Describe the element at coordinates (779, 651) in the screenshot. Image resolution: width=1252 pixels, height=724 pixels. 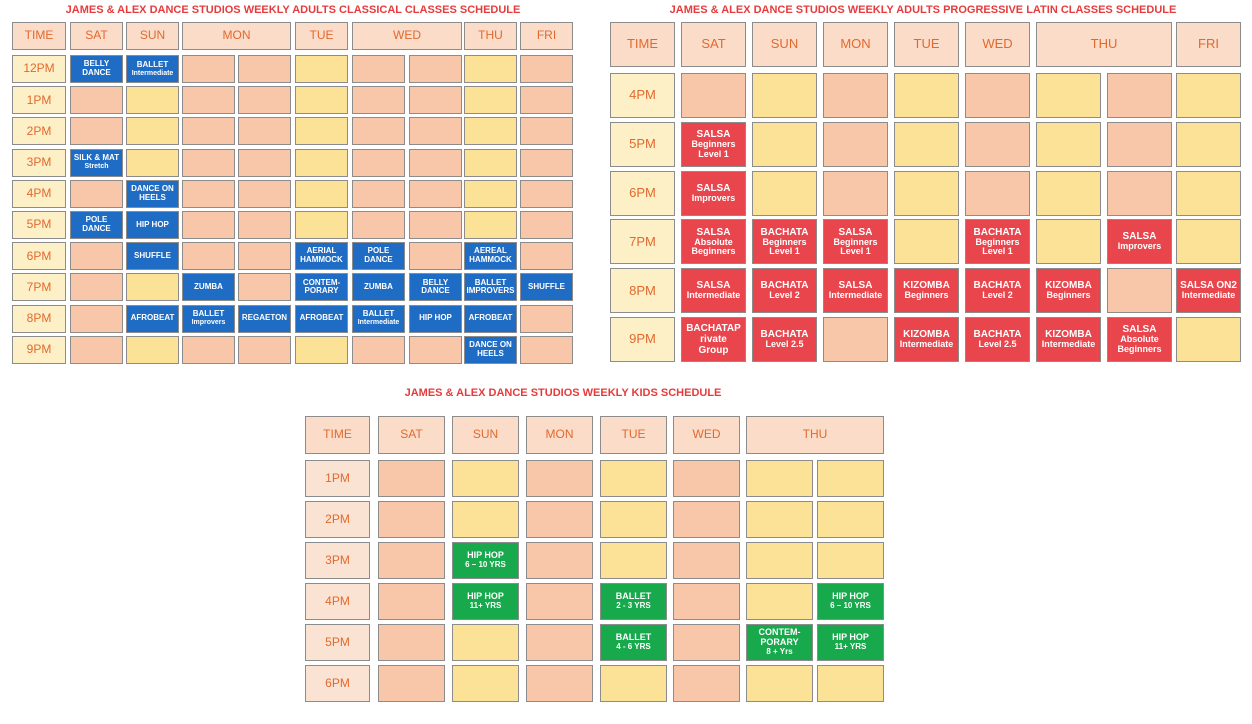
I see `class-level: 8 + Yrs` at that location.